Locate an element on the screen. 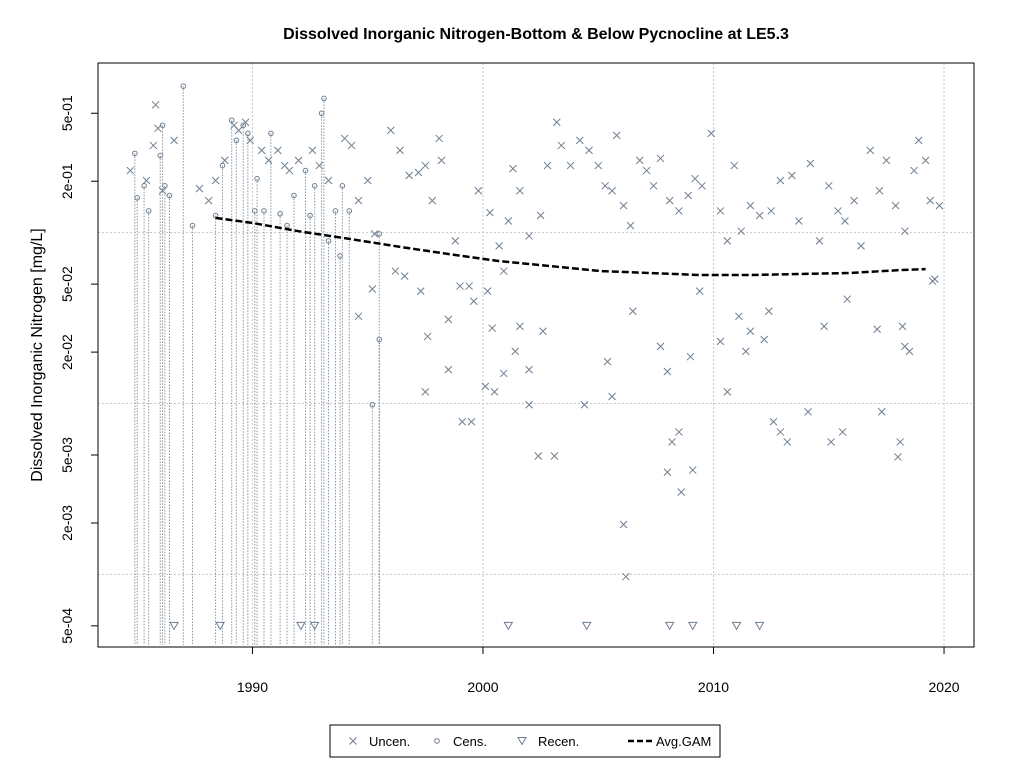 The height and width of the screenshot is (768, 1024). gam-line is located at coordinates (570, 246).